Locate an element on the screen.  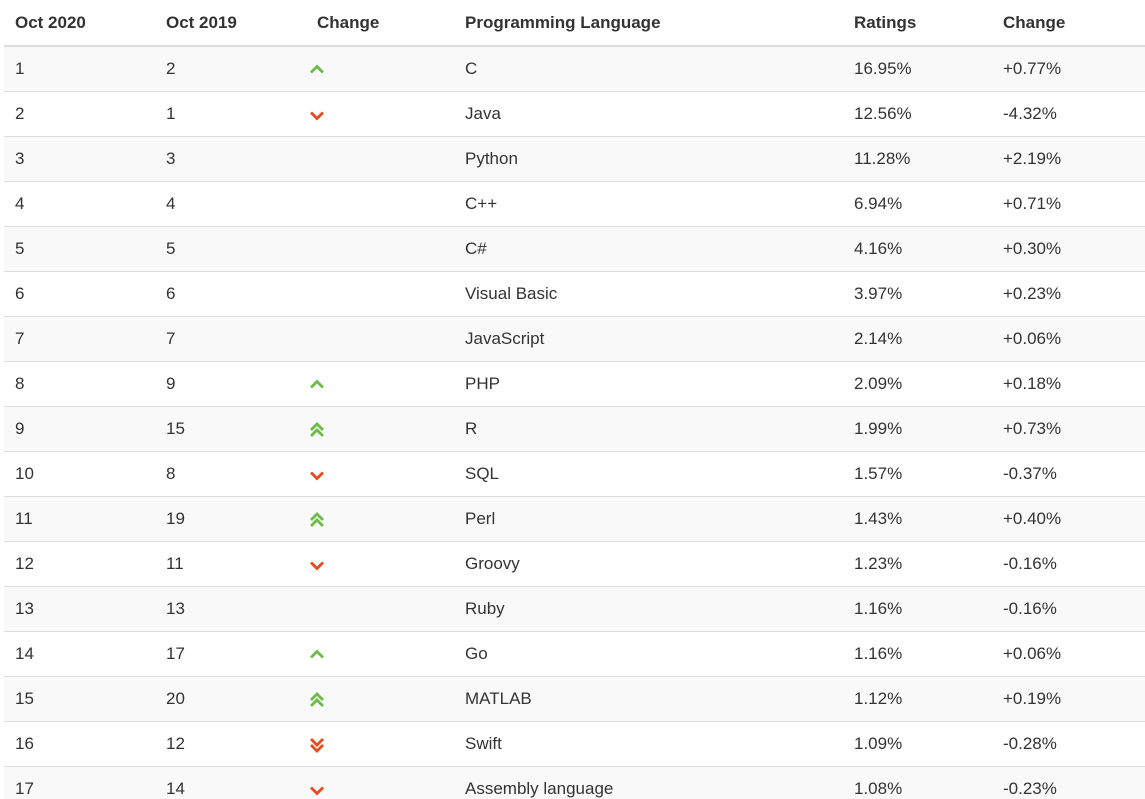
rating-change: +0.71% is located at coordinates (1068, 204).